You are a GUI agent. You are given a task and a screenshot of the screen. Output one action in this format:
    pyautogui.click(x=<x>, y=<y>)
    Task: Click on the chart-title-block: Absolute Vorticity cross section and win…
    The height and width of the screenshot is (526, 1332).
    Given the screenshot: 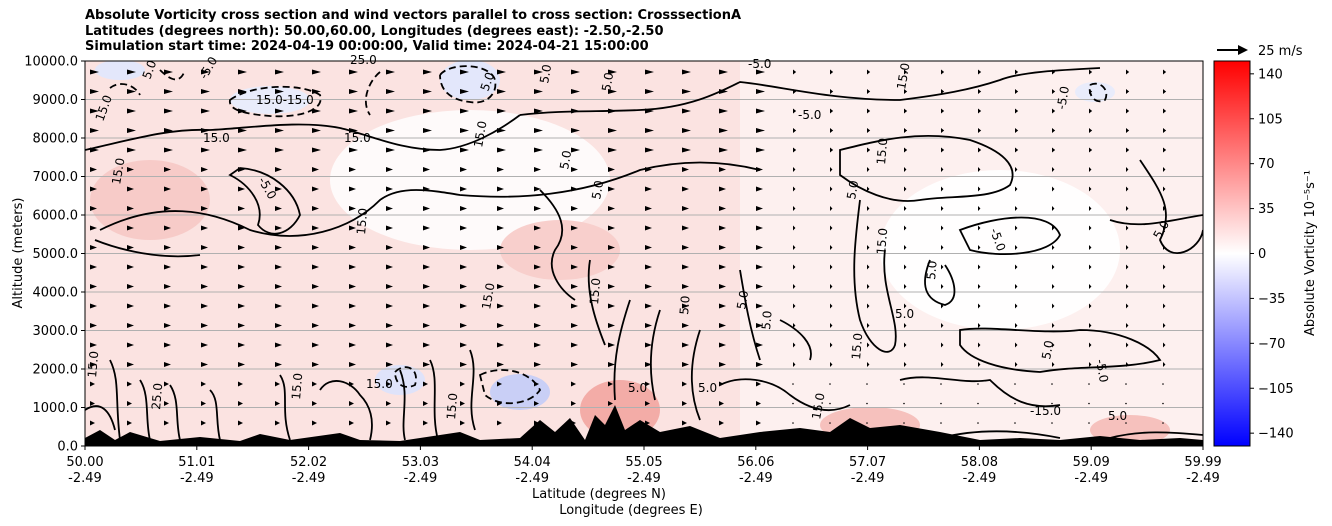 What is the action you would take?
    pyautogui.click(x=413, y=31)
    